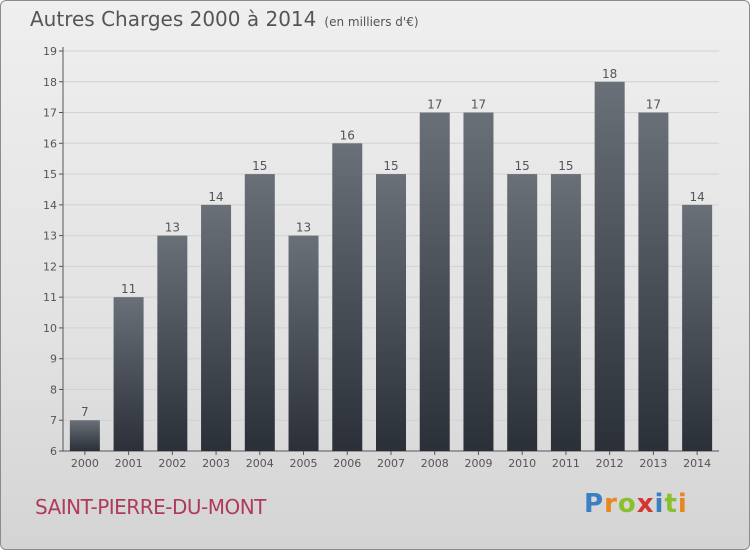 This screenshot has width=750, height=550. I want to click on logo-letter: t, so click(671, 504).